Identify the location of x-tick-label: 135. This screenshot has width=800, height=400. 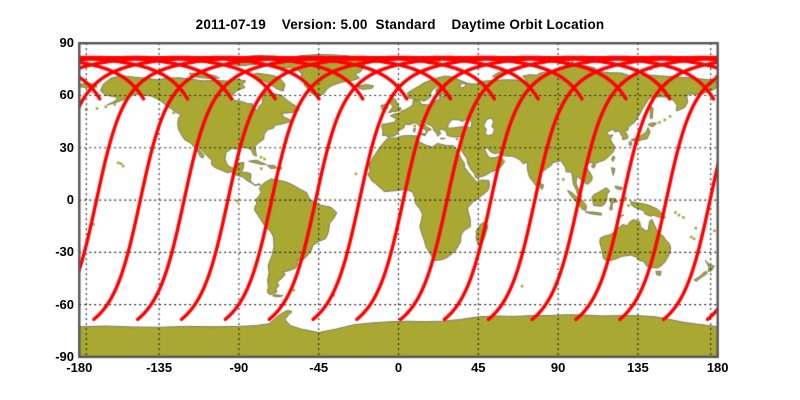
(638, 367).